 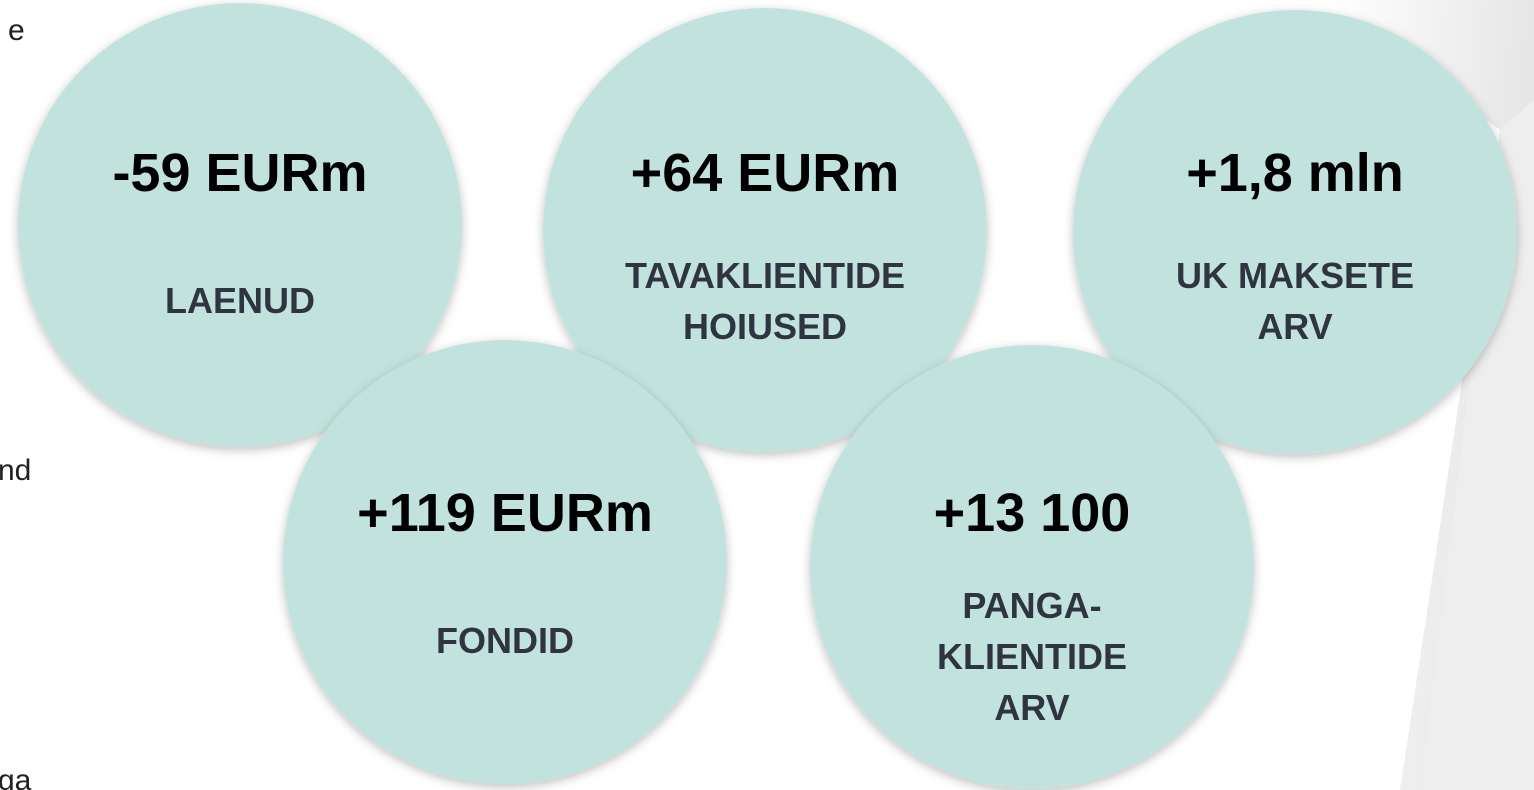 I want to click on edge-text: ga, so click(x=16, y=777).